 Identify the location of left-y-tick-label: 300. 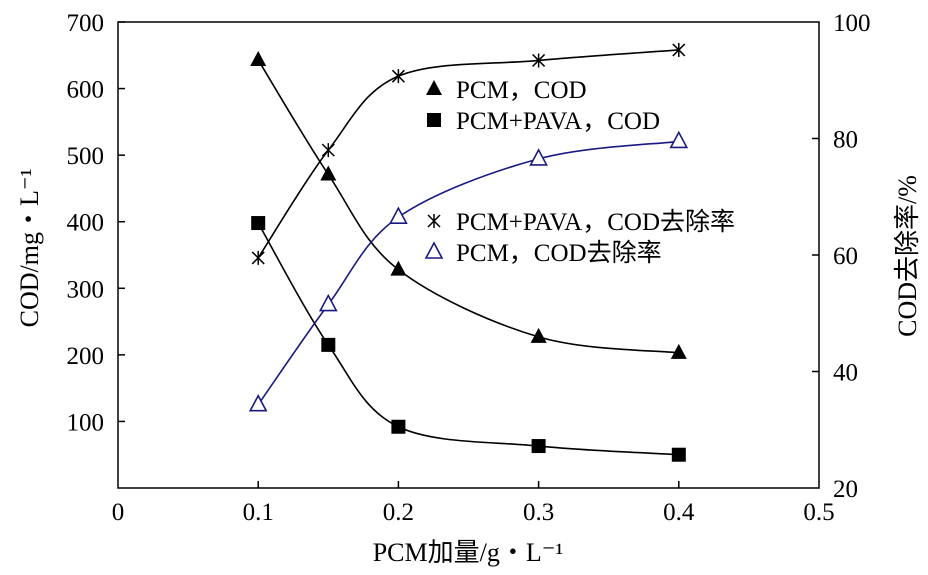
(86, 289).